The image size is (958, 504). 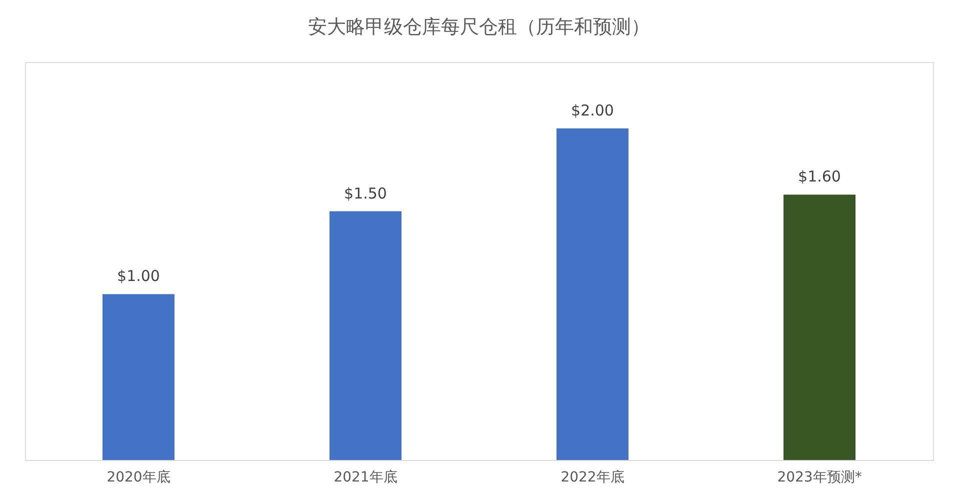 I want to click on x-tick-label: 2022年底, so click(x=592, y=478).